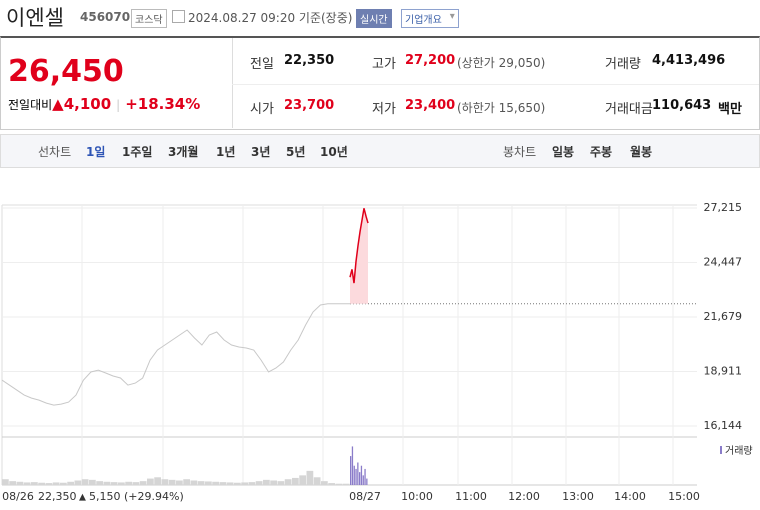 The image size is (760, 510). I want to click on company-button: 기업개요 ▾, so click(430, 18).